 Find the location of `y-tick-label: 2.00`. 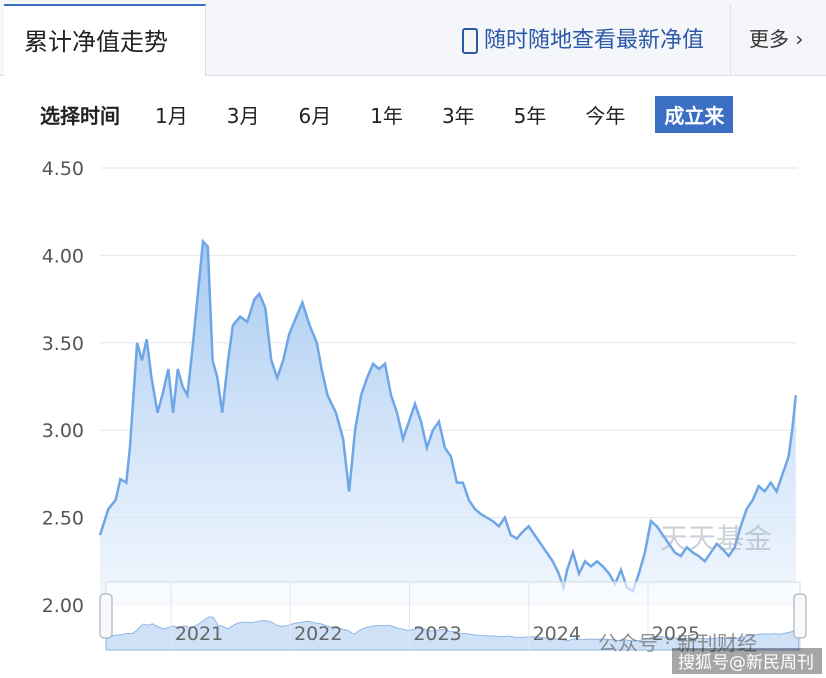

y-tick-label: 2.00 is located at coordinates (63, 606).